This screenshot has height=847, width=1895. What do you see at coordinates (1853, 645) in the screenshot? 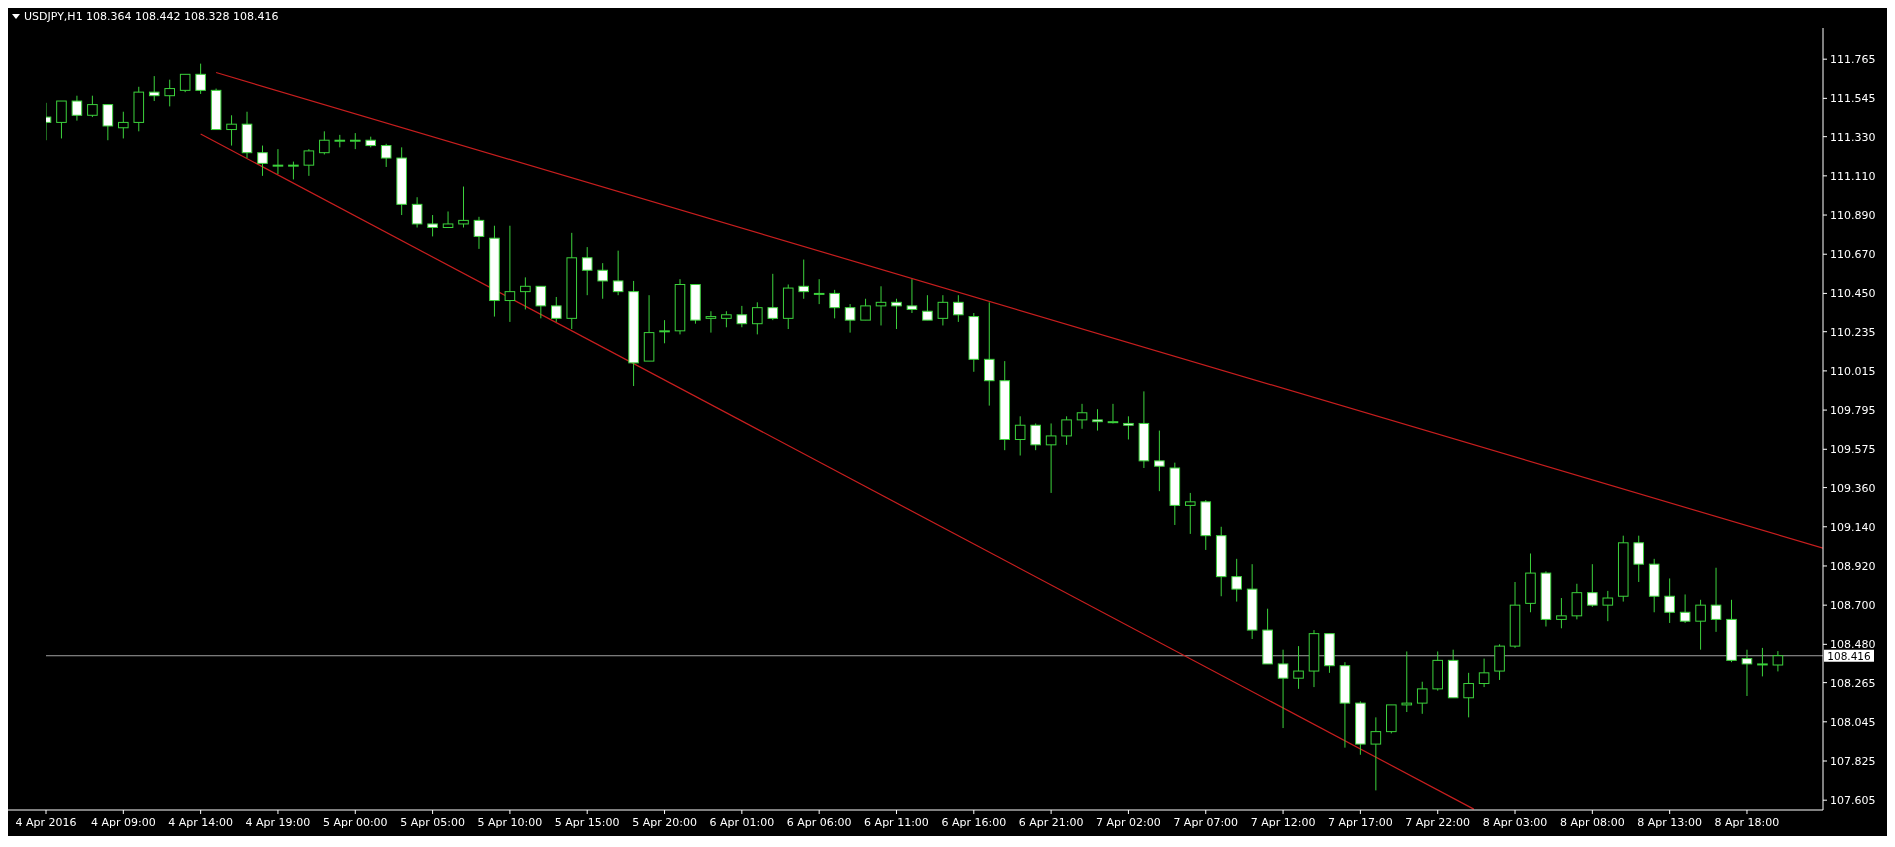
I see `y-tick-label: 108.480` at bounding box center [1853, 645].